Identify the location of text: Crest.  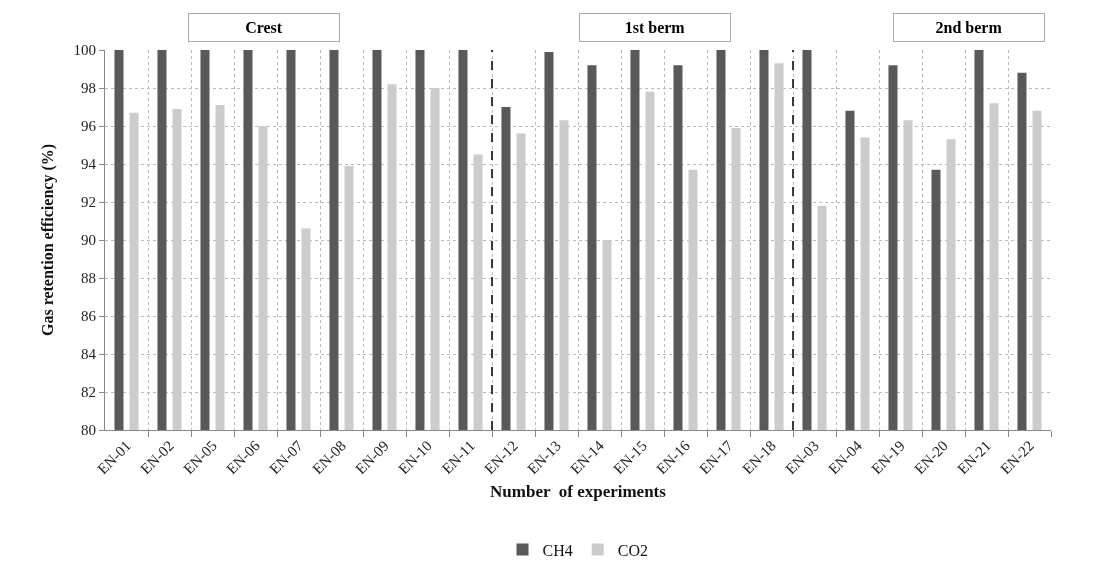
(264, 27).